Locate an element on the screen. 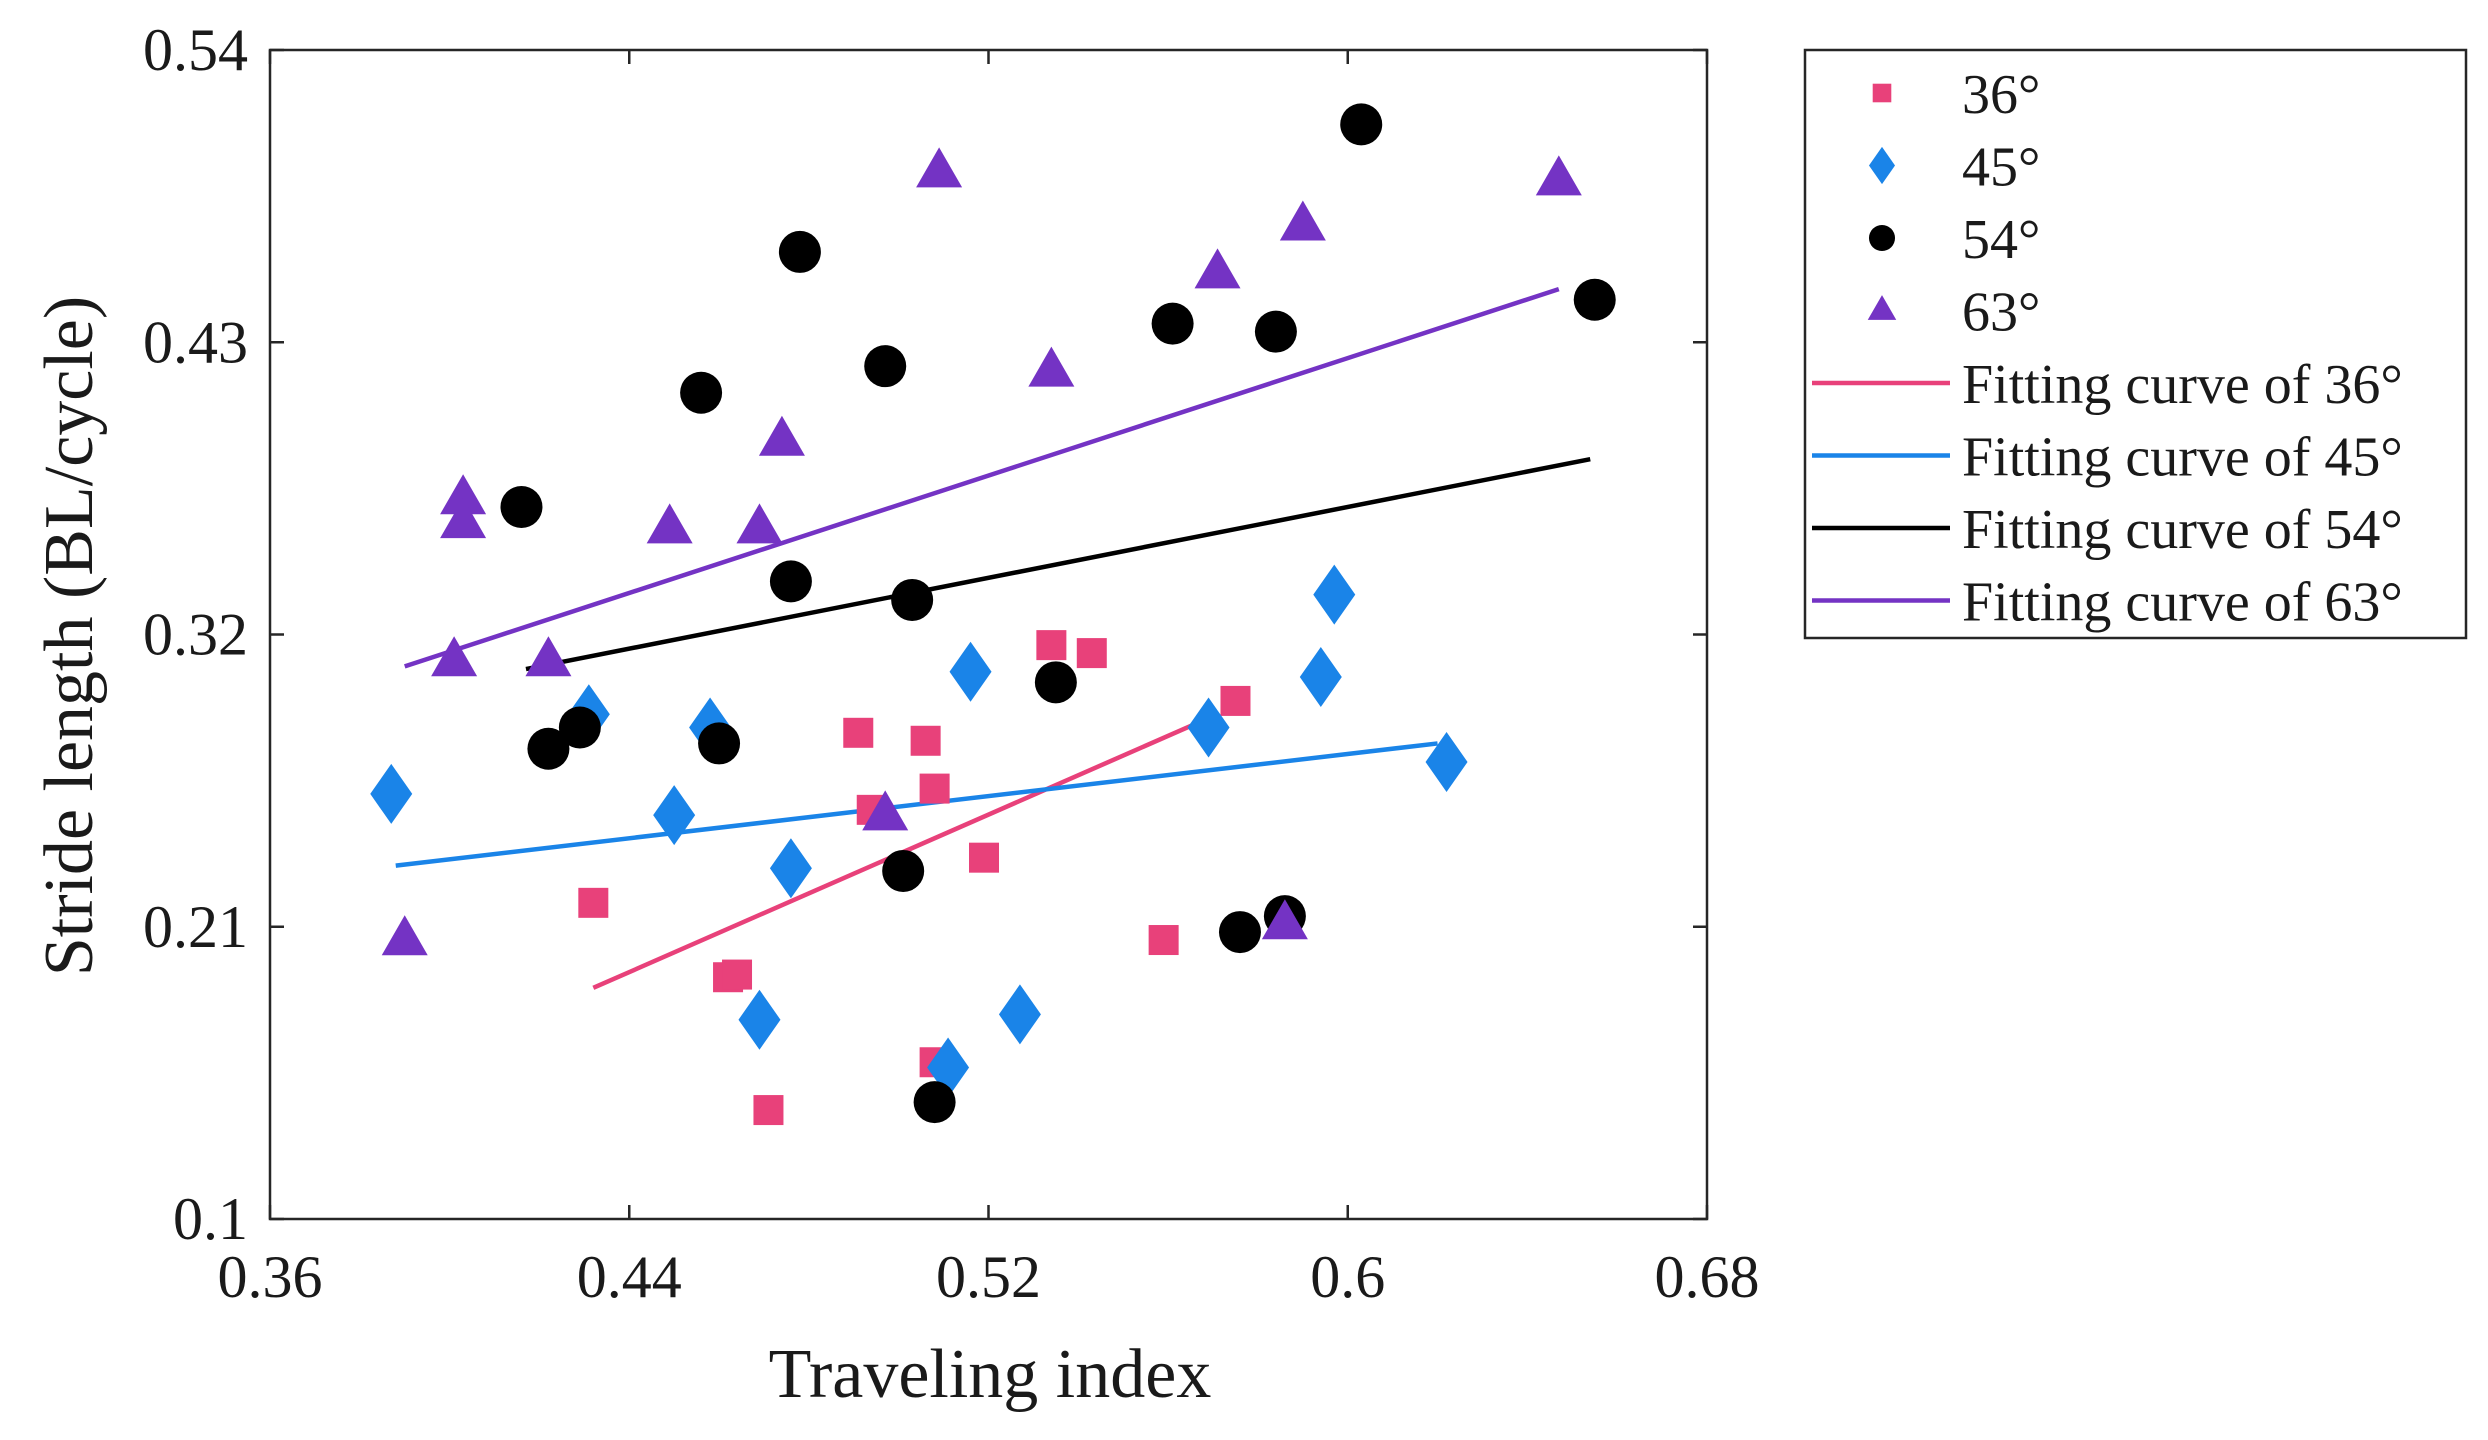 This screenshot has height=1440, width=2488. x-tick-label: 0.6 is located at coordinates (1347, 1277).